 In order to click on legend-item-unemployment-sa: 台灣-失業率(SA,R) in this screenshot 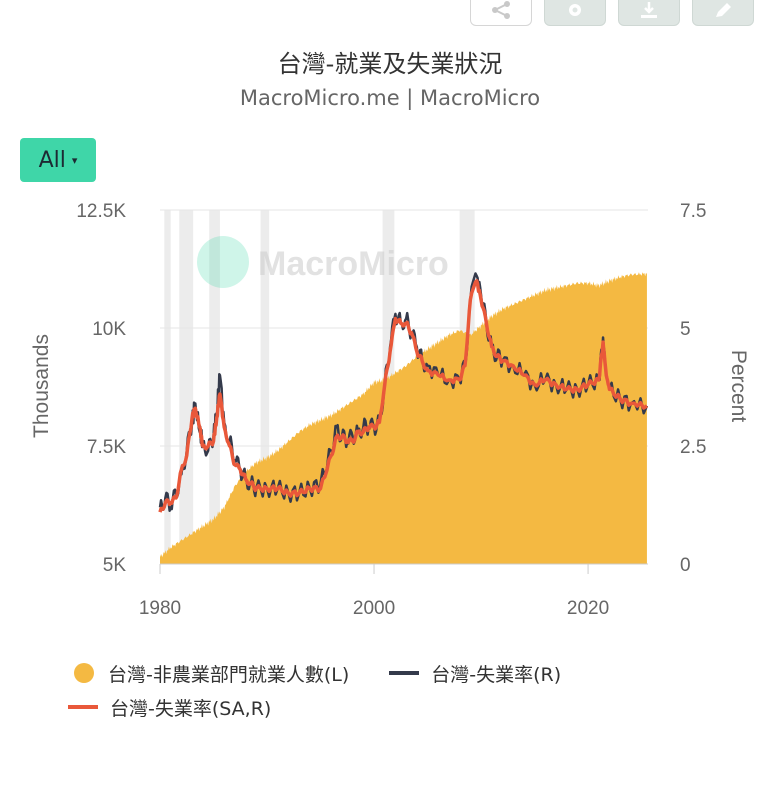, I will do `click(169, 707)`.